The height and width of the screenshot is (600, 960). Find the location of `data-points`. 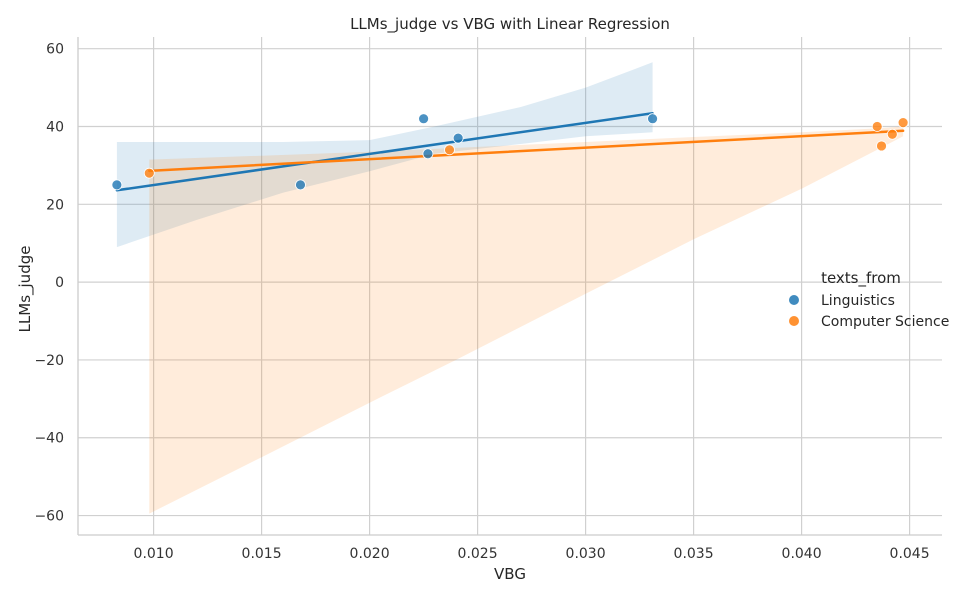

data-points is located at coordinates (510, 152).